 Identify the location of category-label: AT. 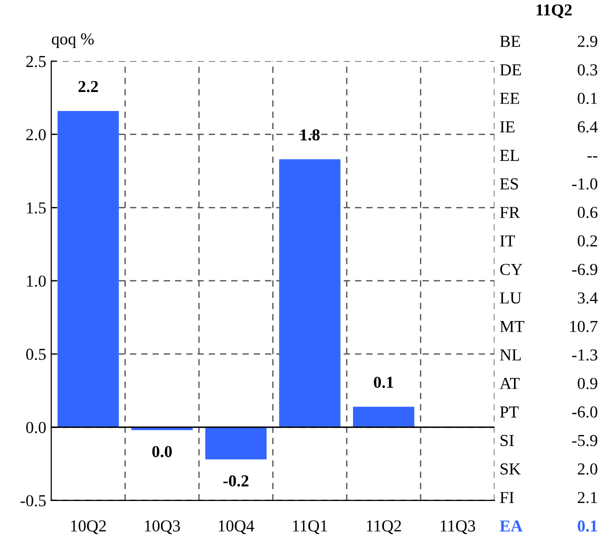
(510, 383).